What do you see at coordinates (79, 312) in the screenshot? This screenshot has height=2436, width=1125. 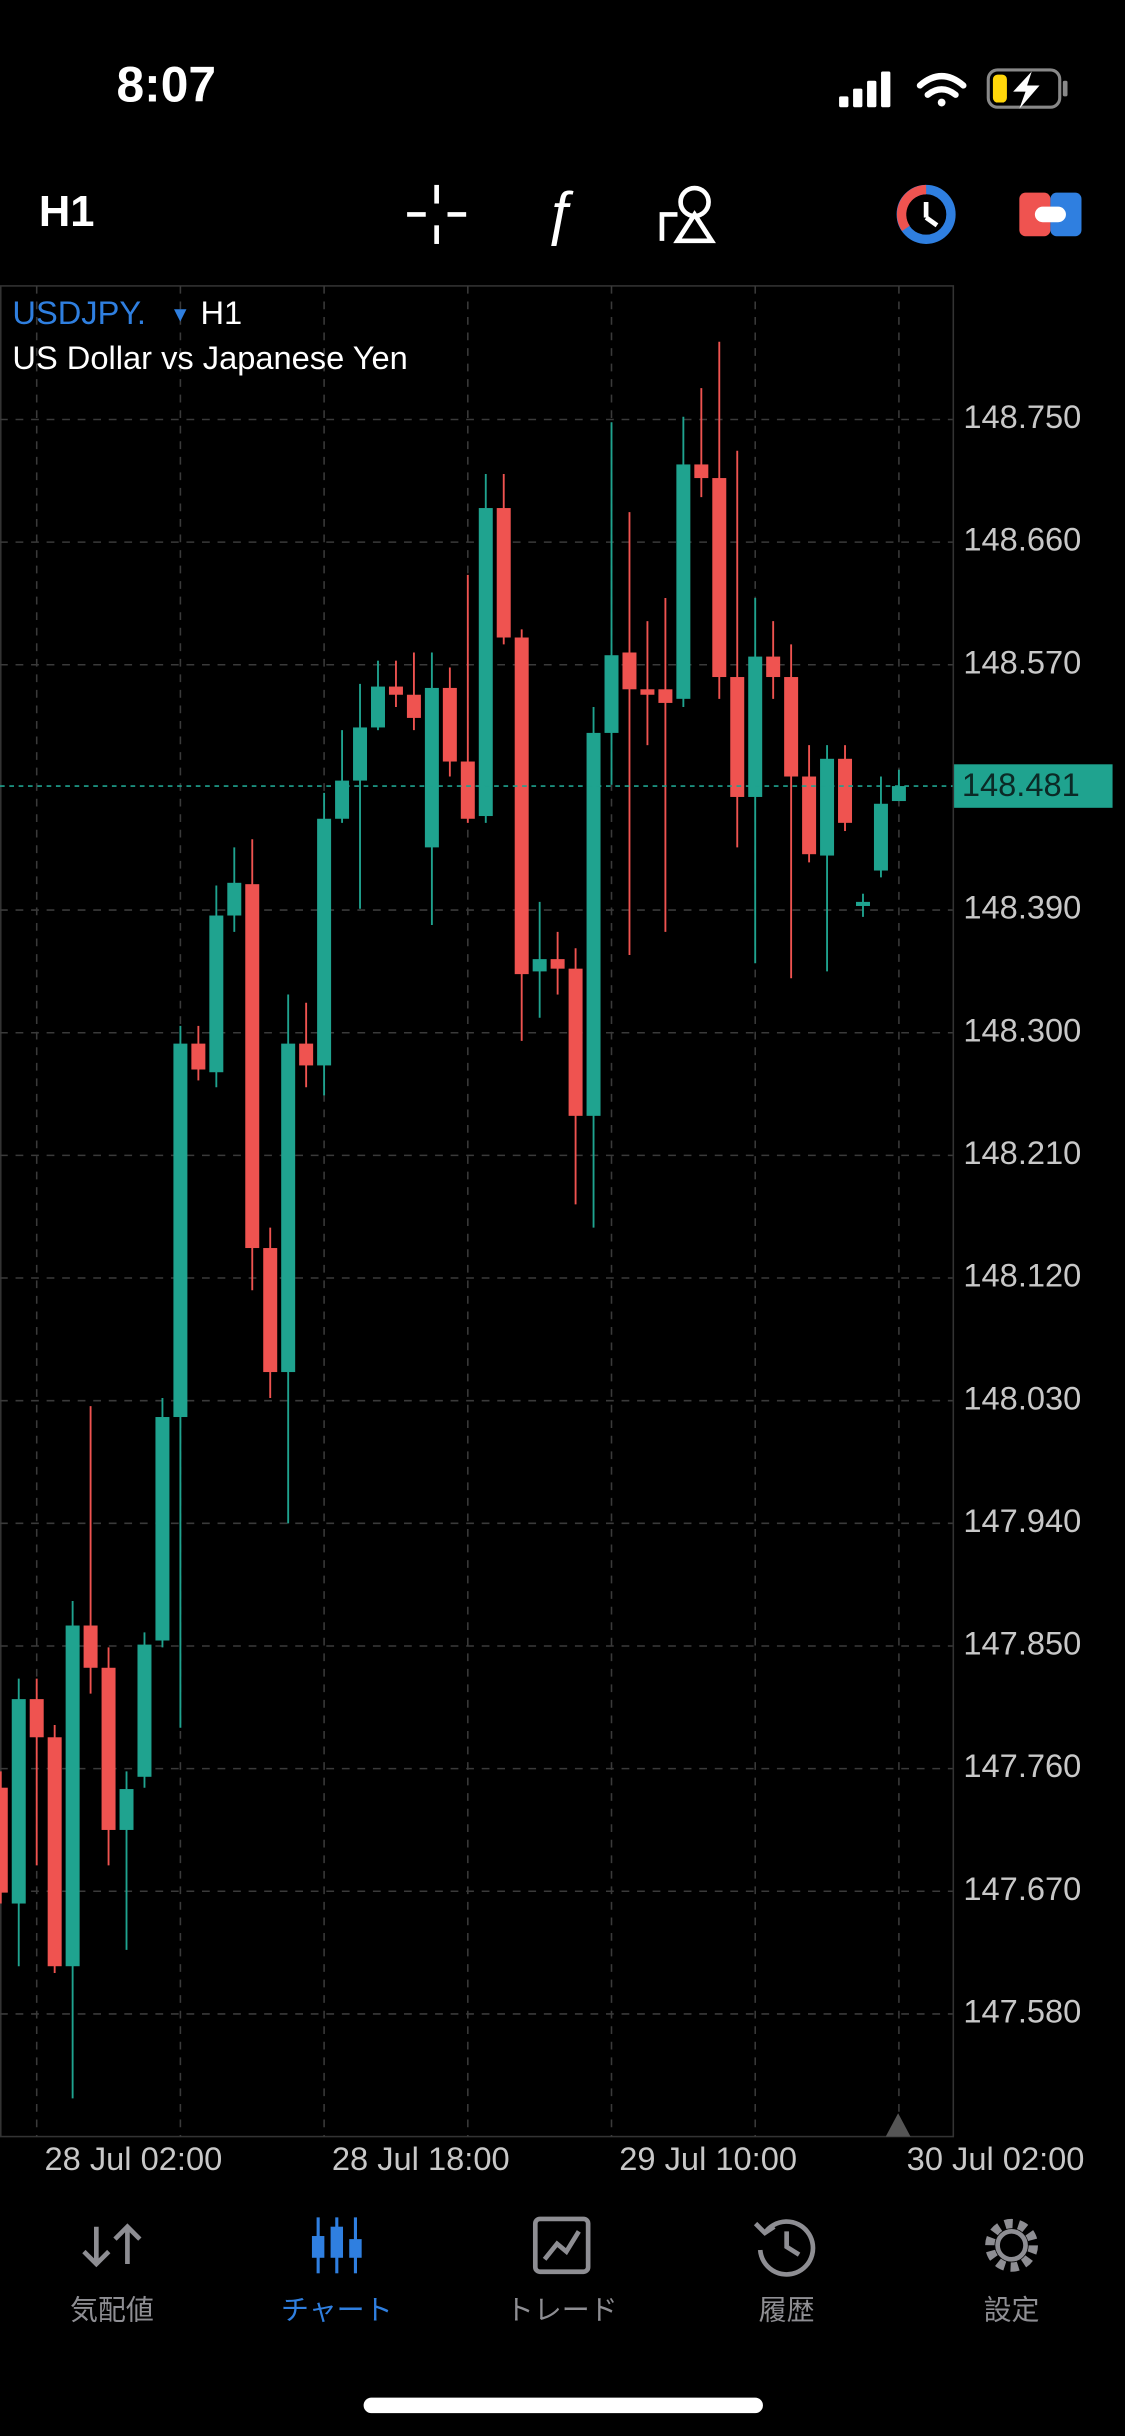 I see `symbol: USDJPY.` at bounding box center [79, 312].